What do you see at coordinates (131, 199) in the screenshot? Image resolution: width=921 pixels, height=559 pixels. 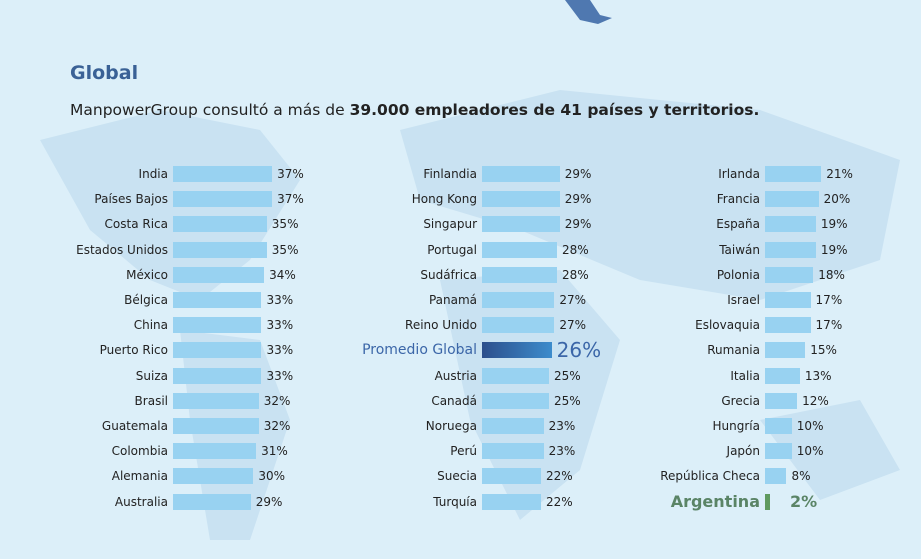 I see `bar-label: Países Bajos` at bounding box center [131, 199].